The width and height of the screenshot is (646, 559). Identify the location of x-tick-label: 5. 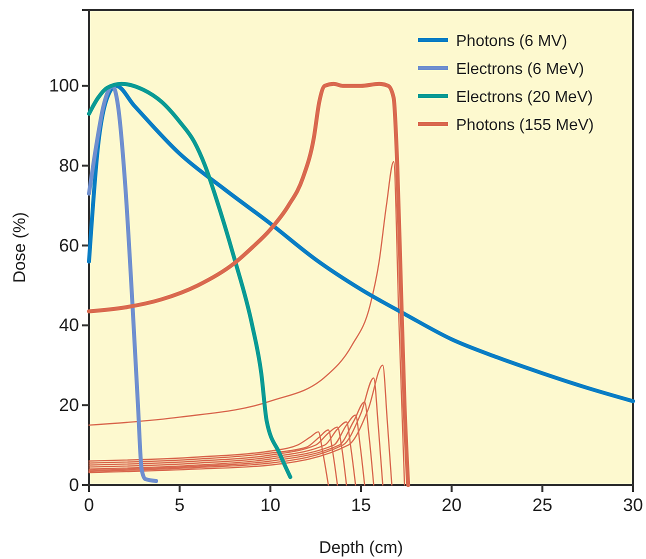
(179, 505).